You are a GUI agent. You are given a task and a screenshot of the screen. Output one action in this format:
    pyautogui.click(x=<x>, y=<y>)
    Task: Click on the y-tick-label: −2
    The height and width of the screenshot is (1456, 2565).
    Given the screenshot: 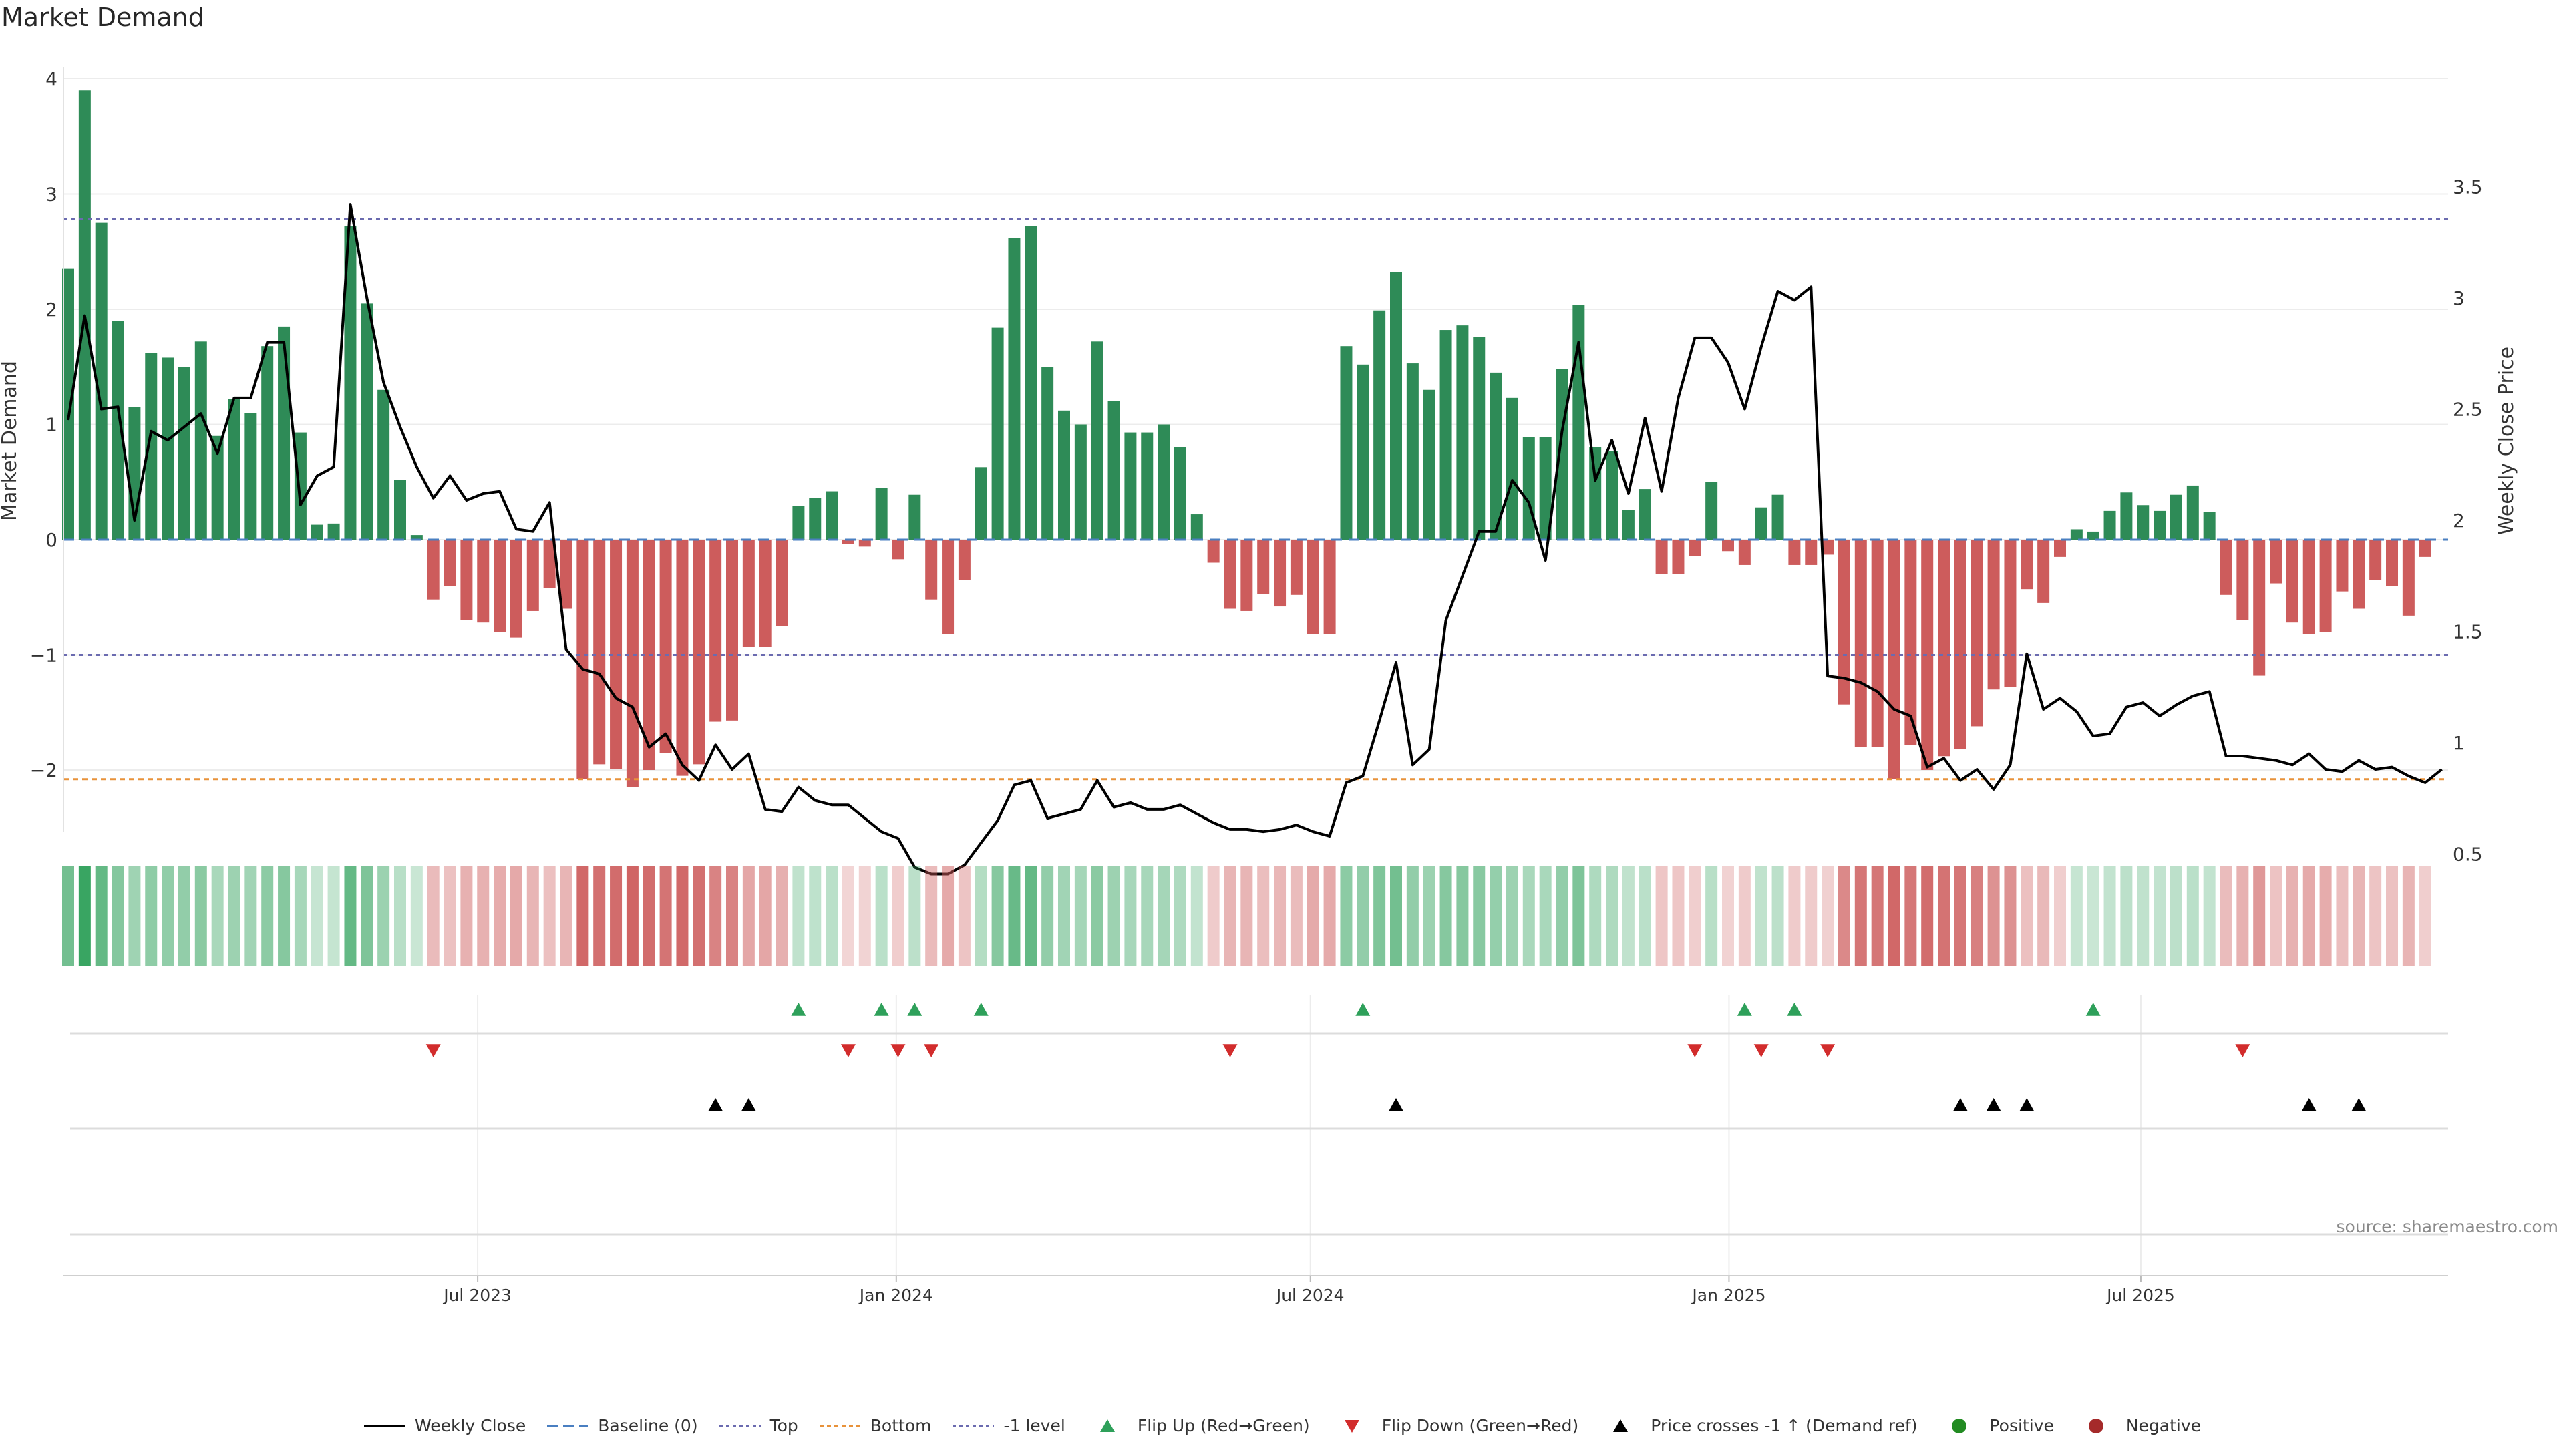 What is the action you would take?
    pyautogui.click(x=43, y=770)
    